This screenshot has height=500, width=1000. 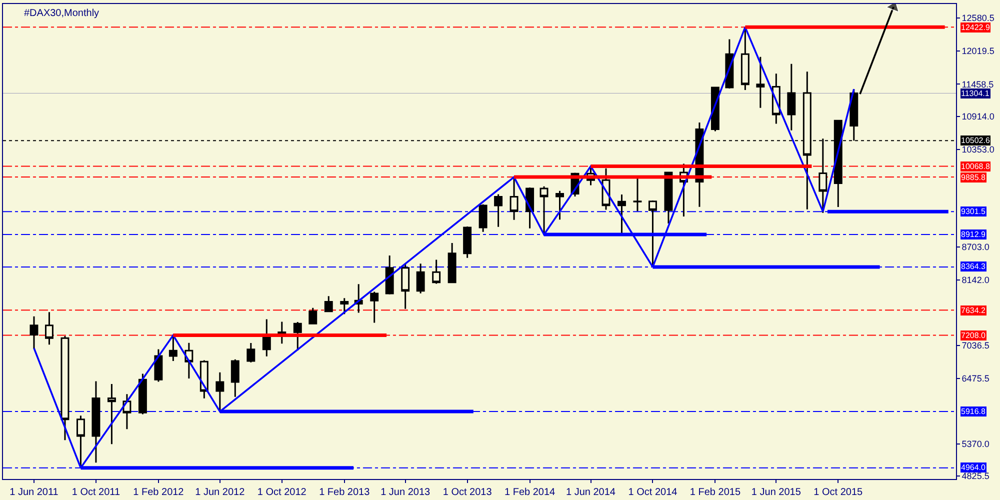 What do you see at coordinates (973, 177) in the screenshot?
I see `ref-line-label: 9885.8` at bounding box center [973, 177].